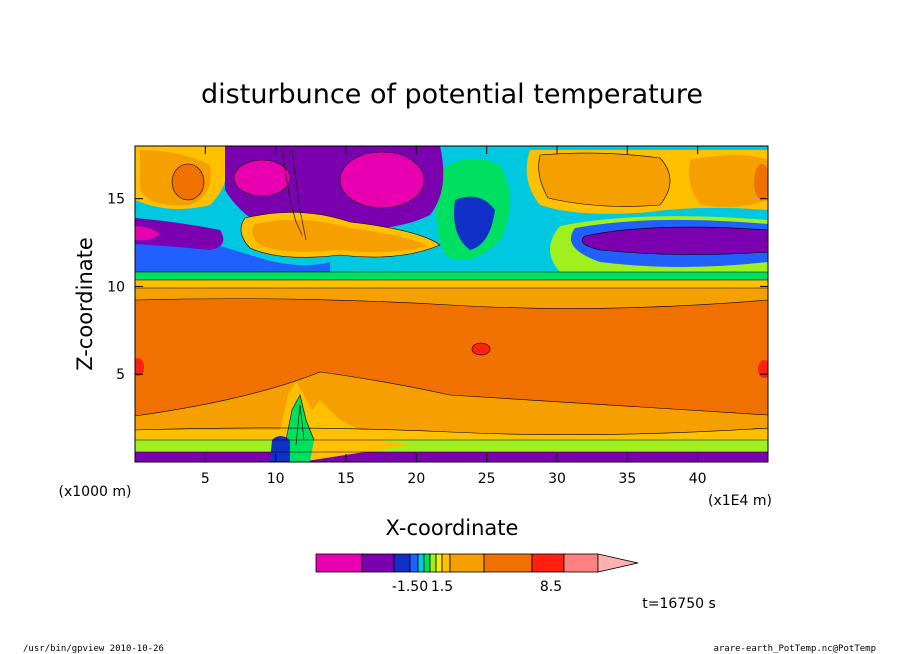  Describe the element at coordinates (728, 181) in the screenshot. I see `band-far-right-orange` at that location.